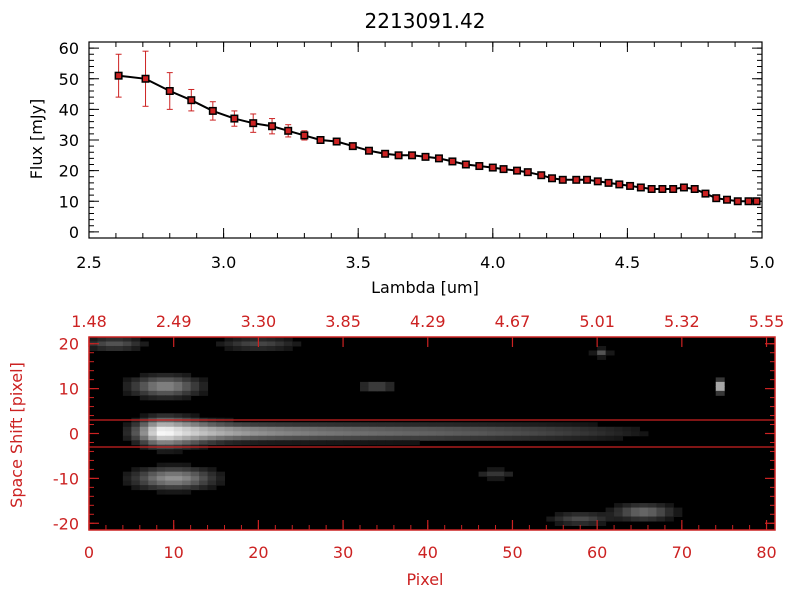  Describe the element at coordinates (766, 552) in the screenshot. I see `x-tick-label: 80` at that location.